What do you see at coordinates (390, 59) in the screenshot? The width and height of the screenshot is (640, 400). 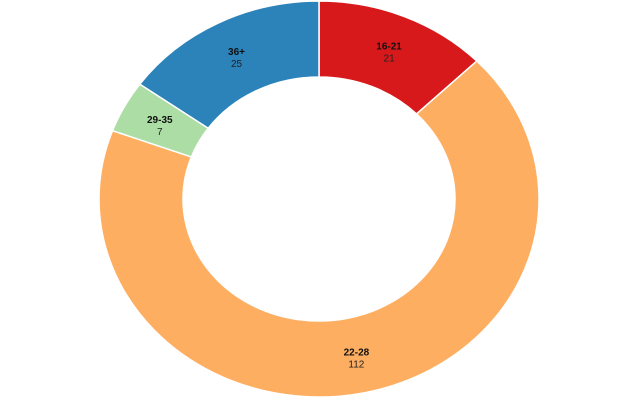 I see `segment-label-count: 21` at bounding box center [390, 59].